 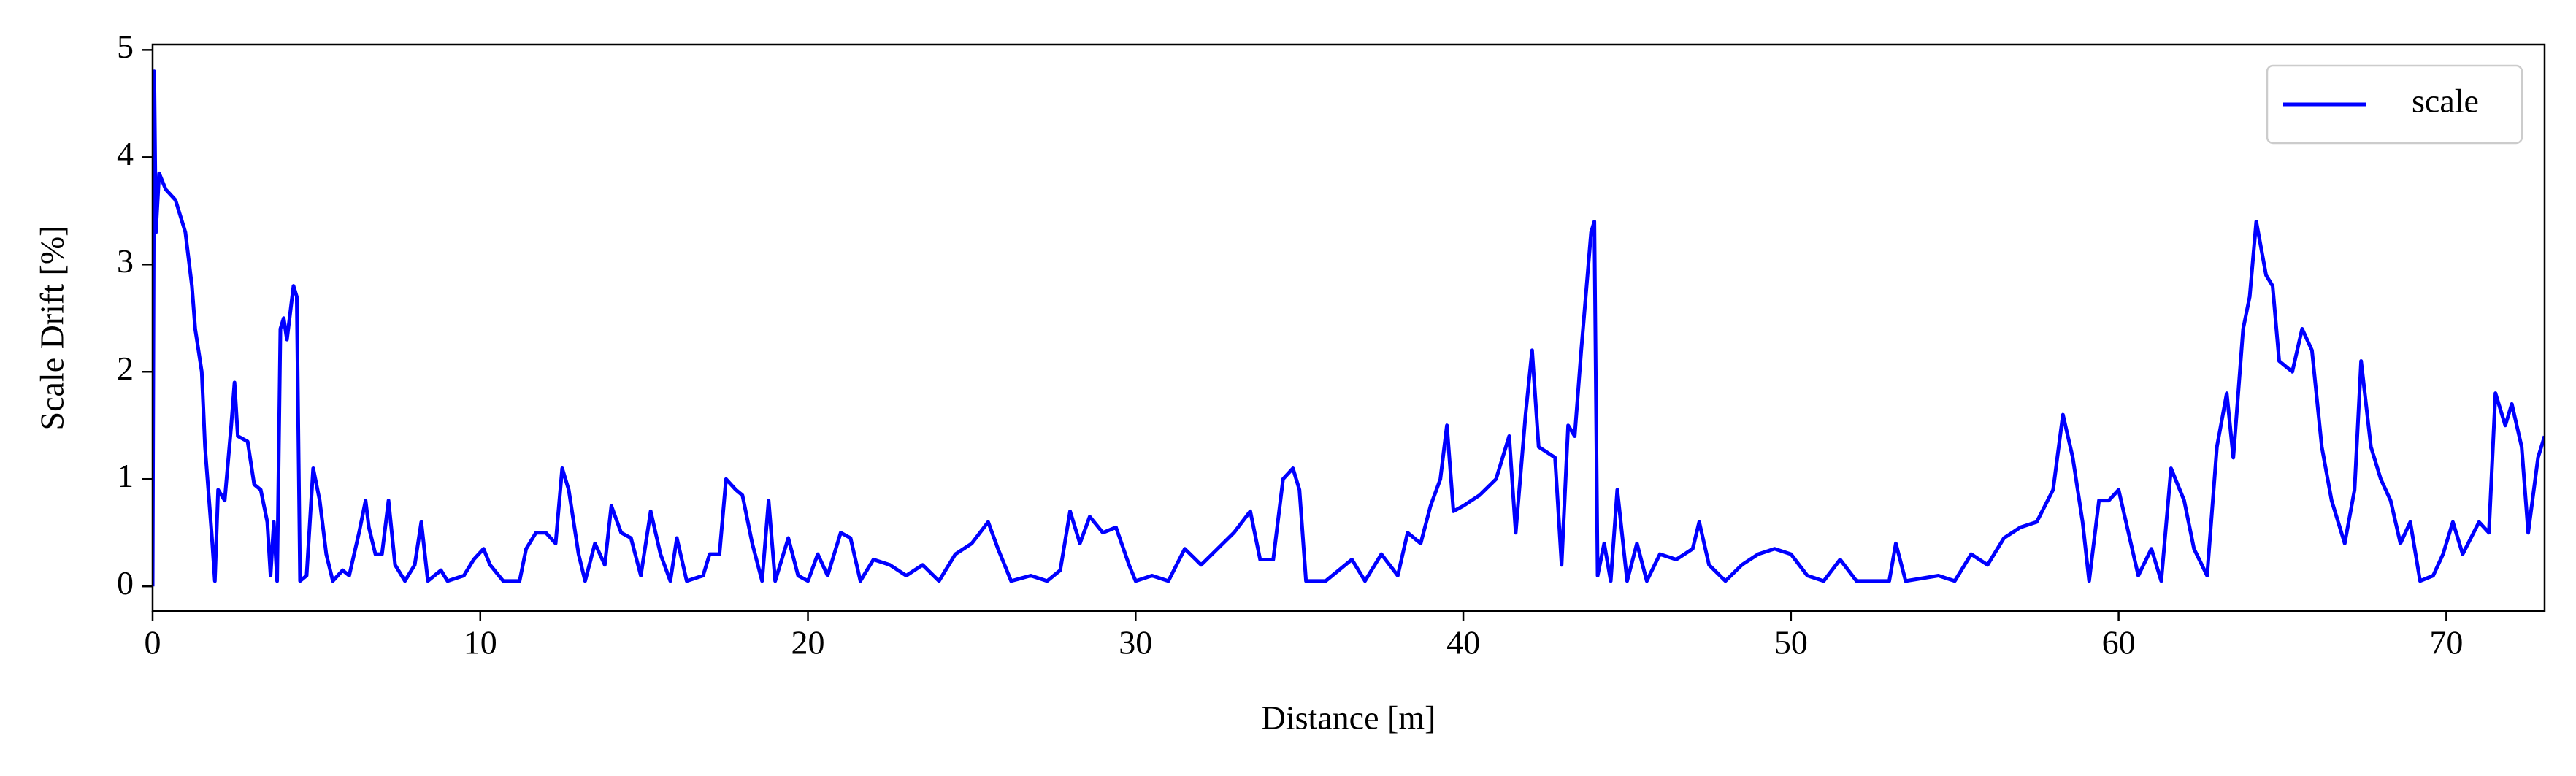 I want to click on x-tick-label: 70, so click(x=2446, y=642).